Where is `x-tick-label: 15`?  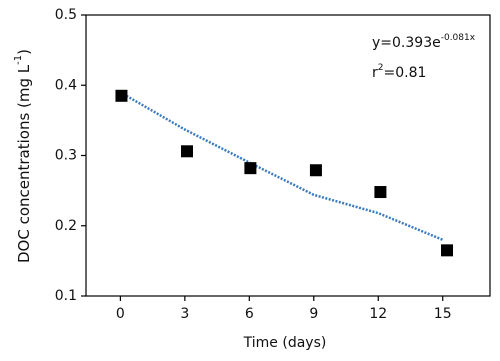
x-tick-label: 15 is located at coordinates (443, 314).